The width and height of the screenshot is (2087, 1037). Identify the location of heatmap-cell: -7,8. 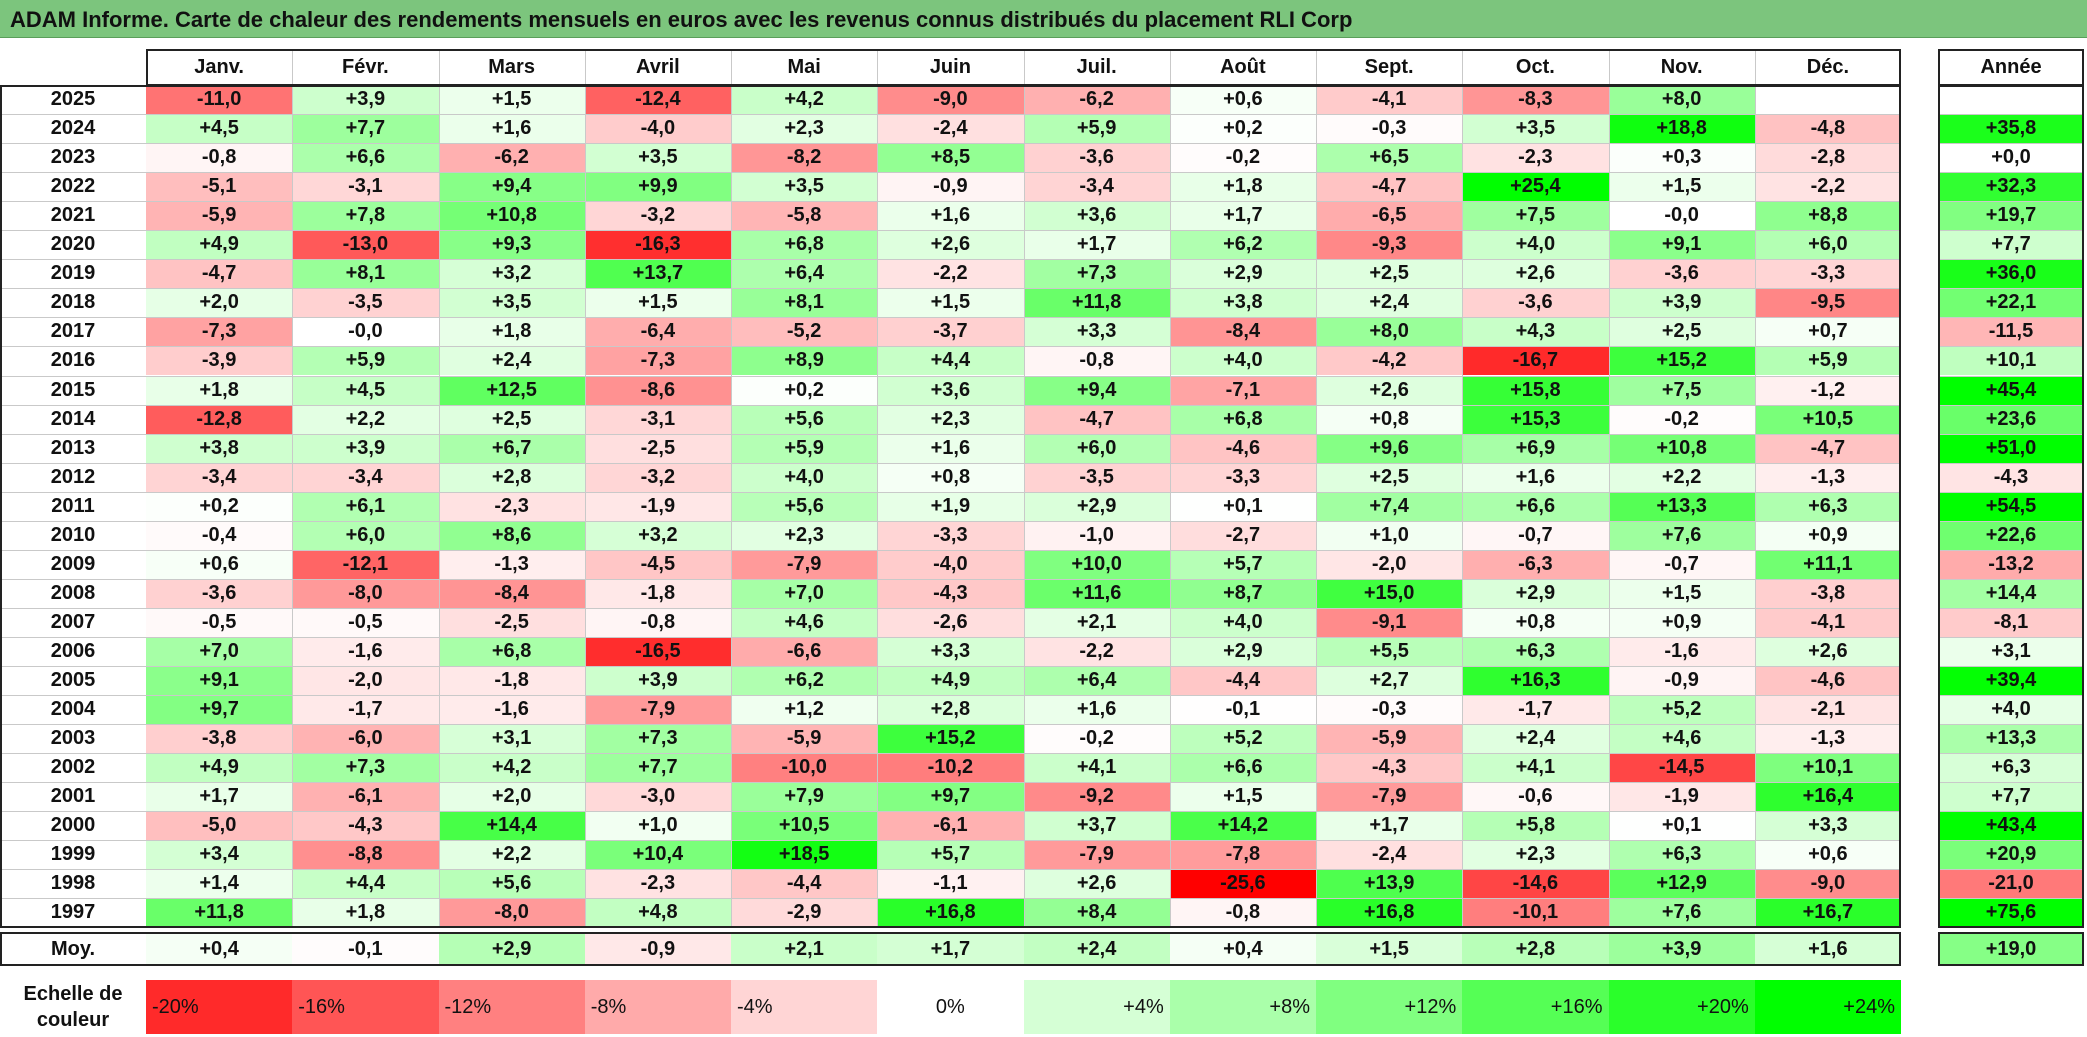
(1242, 855).